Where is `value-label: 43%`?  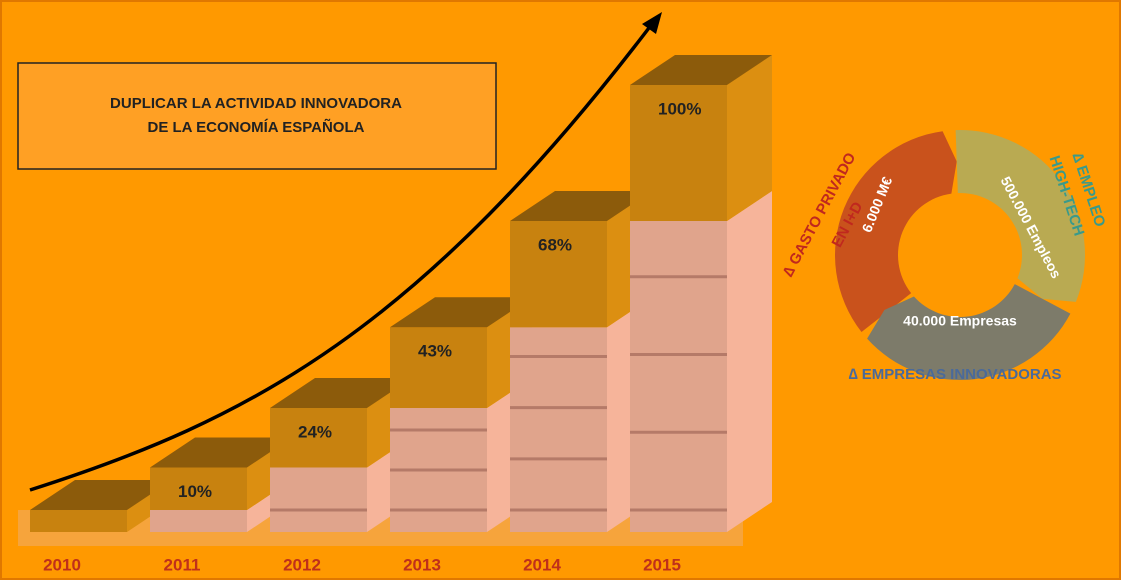 value-label: 43% is located at coordinates (435, 351).